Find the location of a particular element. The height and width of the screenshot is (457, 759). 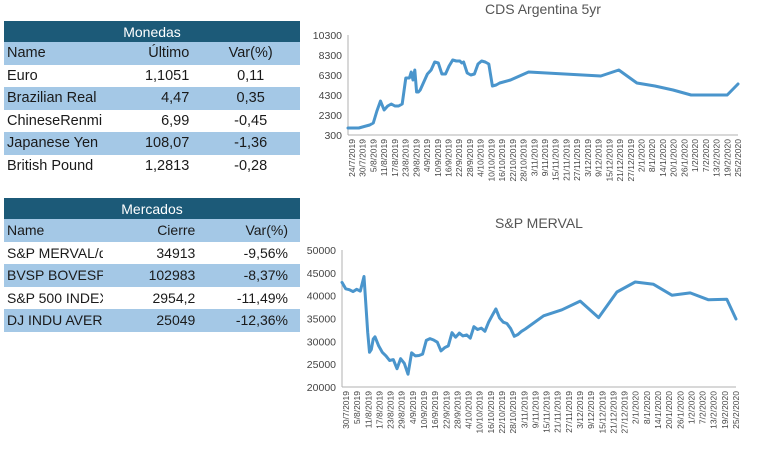

x-tick-label: 10/9/2019 is located at coordinates (438, 158).